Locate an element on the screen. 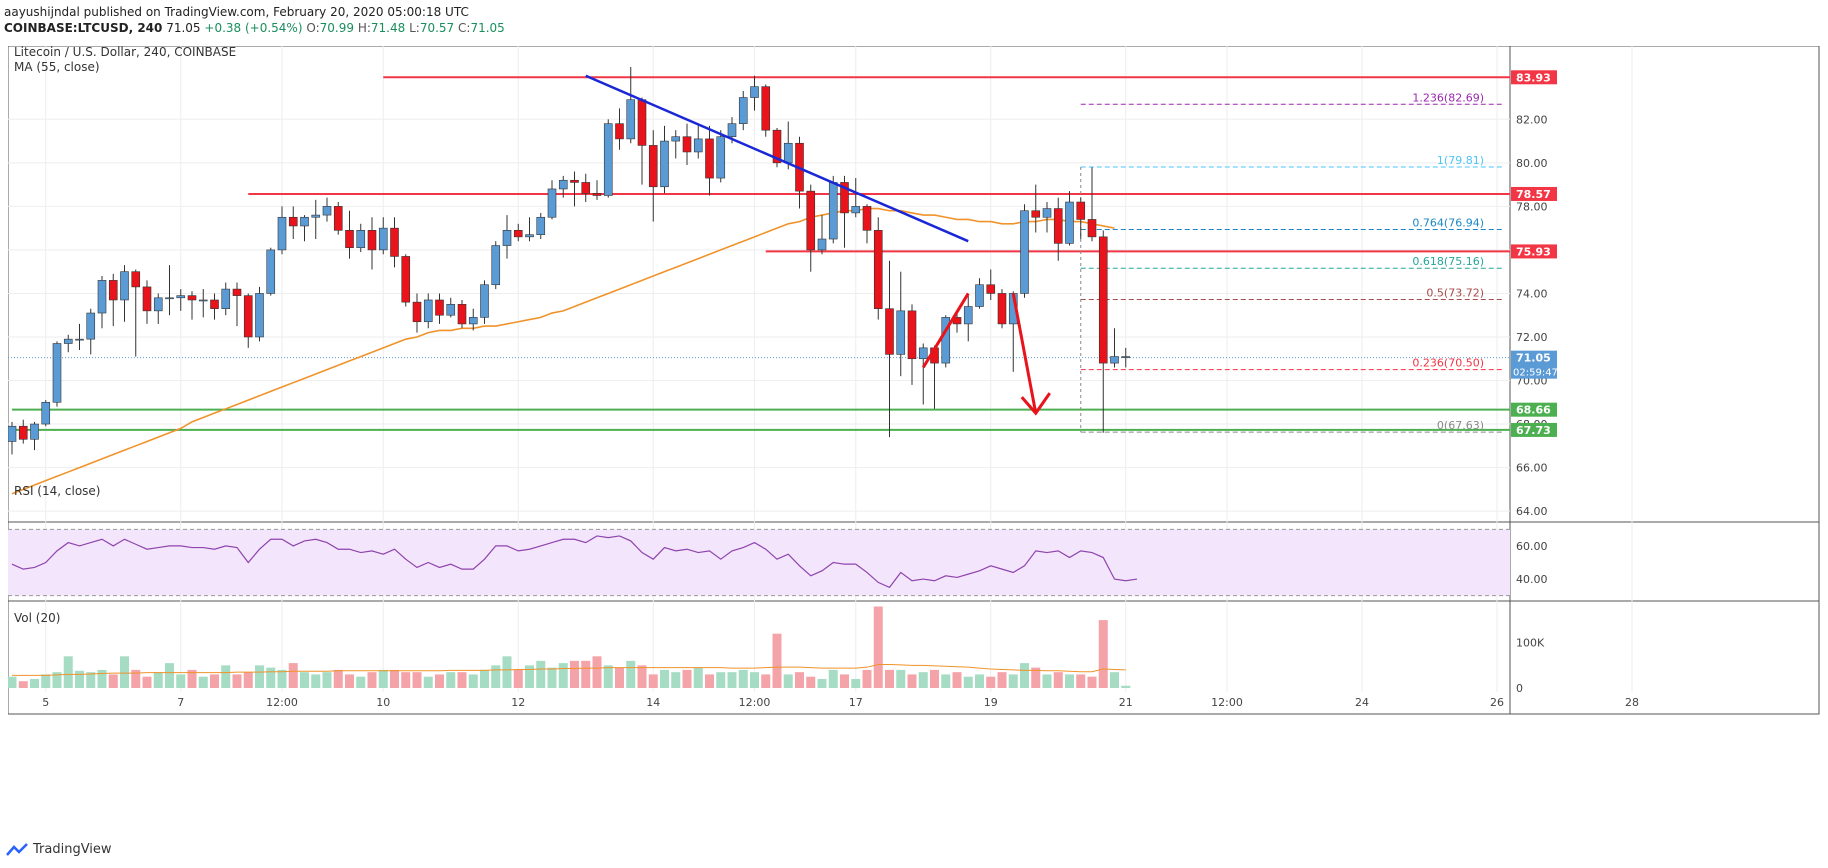  projection-up-arrow is located at coordinates (945, 330).